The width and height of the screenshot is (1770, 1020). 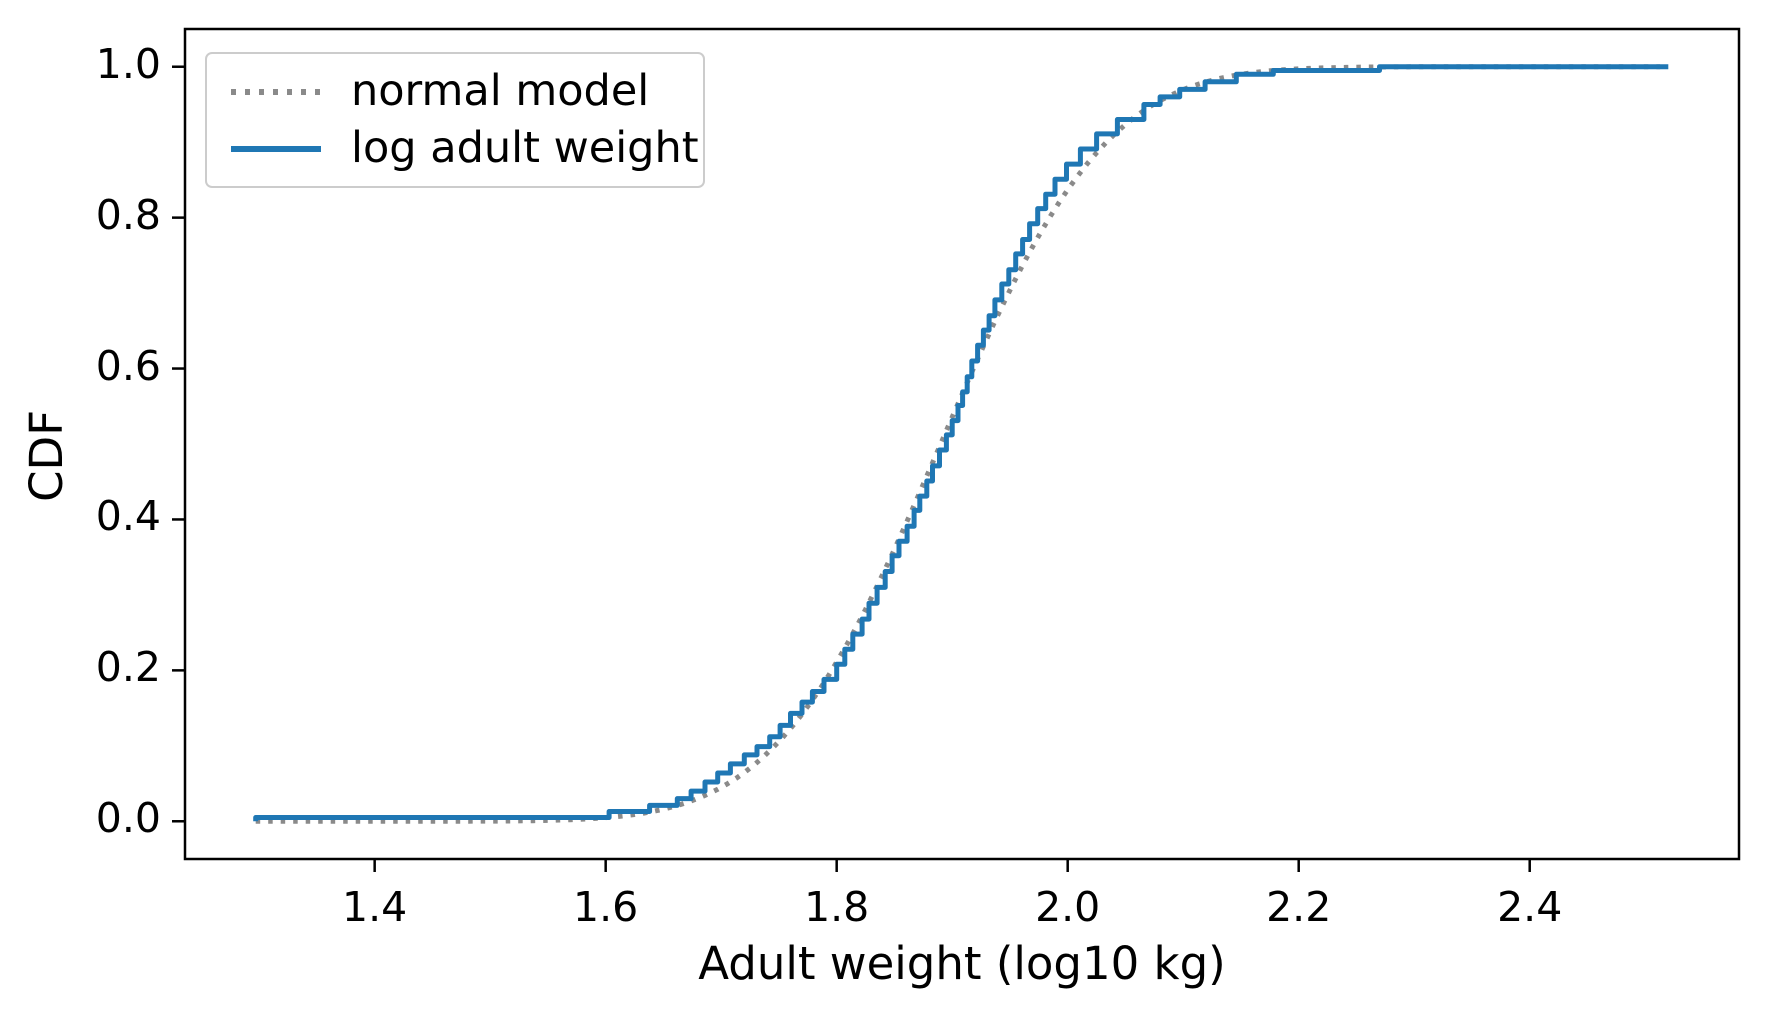 What do you see at coordinates (1530, 907) in the screenshot?
I see `x-tick-label: 2.4` at bounding box center [1530, 907].